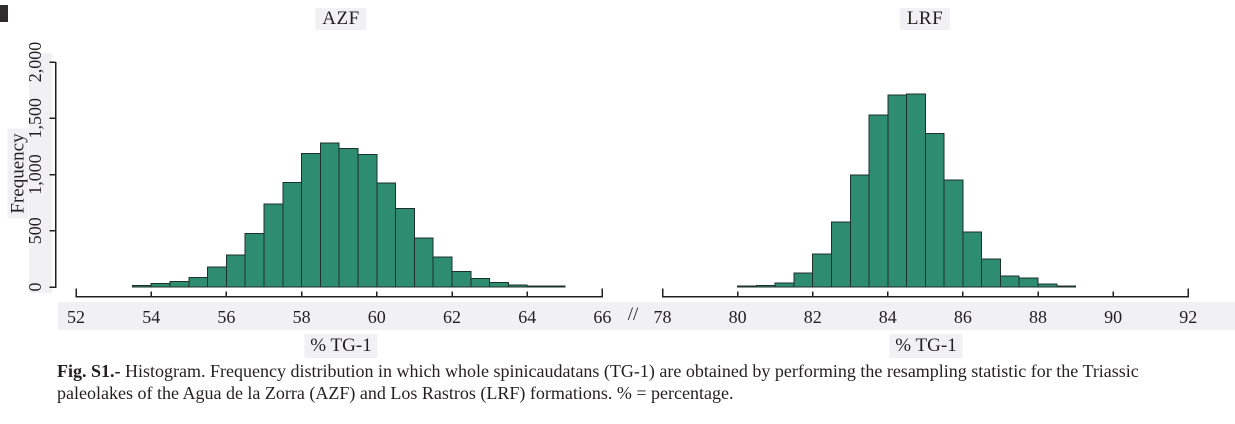 This screenshot has width=1235, height=424. What do you see at coordinates (738, 317) in the screenshot?
I see `x-tick-label: 80` at bounding box center [738, 317].